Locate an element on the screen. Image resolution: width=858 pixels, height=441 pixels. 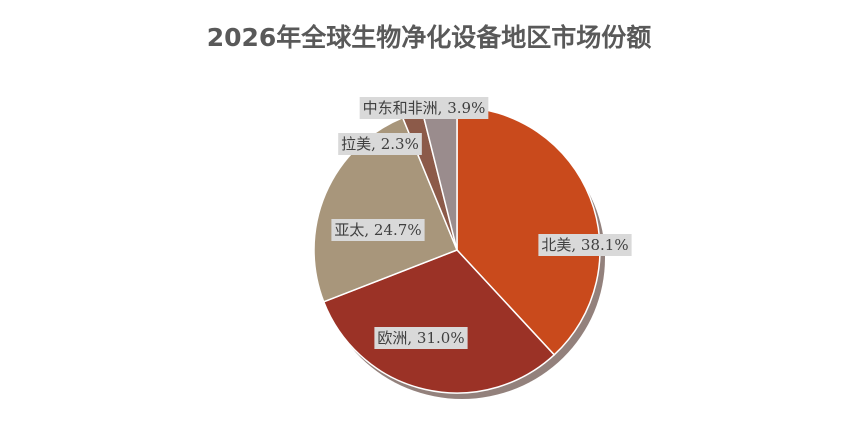
data-label: 中东和非洲, 3.9% is located at coordinates (424, 108).